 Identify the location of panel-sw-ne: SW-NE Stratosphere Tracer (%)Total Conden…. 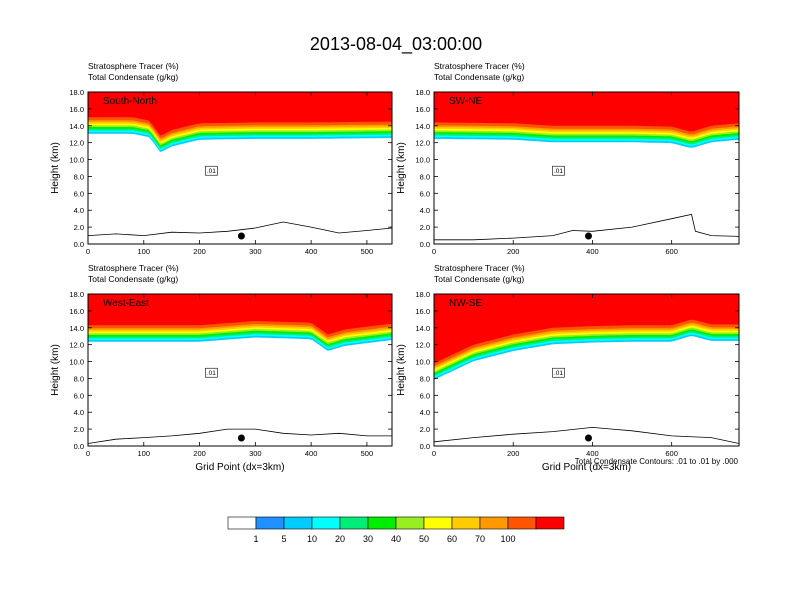
(568, 158).